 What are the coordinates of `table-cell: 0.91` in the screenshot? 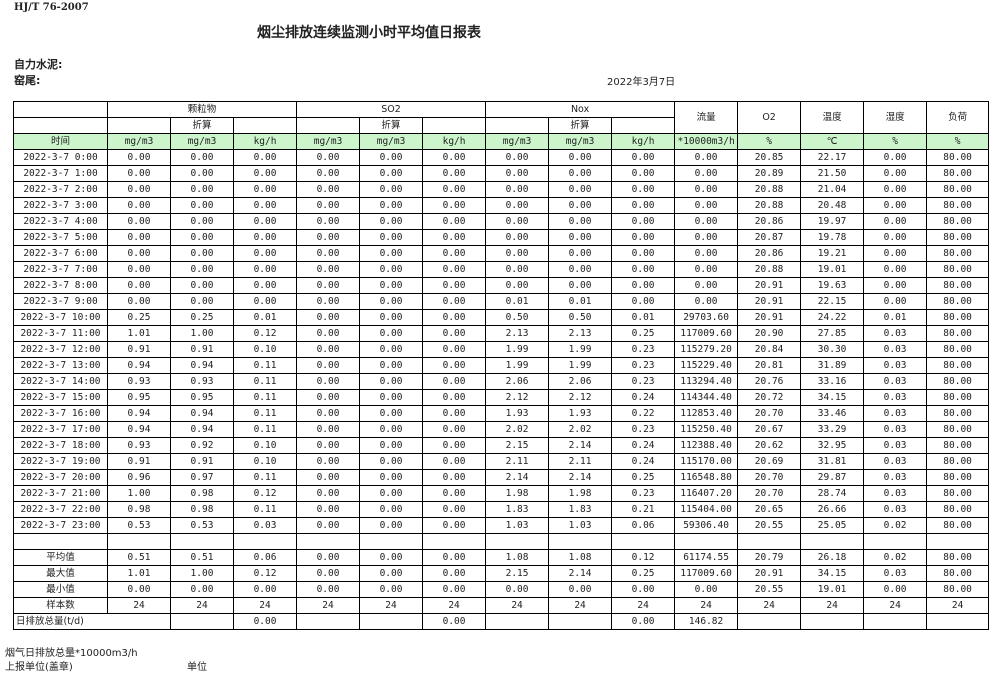 It's located at (139, 349).